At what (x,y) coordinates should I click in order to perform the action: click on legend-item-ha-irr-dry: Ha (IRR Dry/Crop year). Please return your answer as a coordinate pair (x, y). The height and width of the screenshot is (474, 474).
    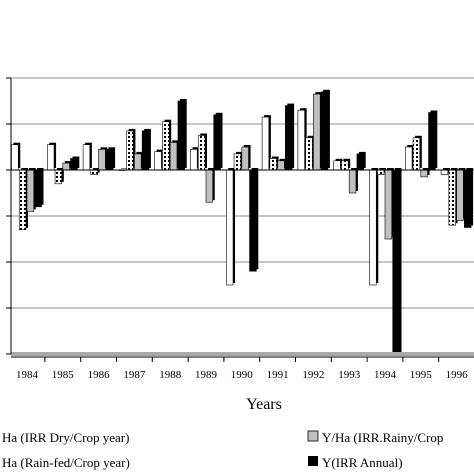
    Looking at the image, I should click on (65, 437).